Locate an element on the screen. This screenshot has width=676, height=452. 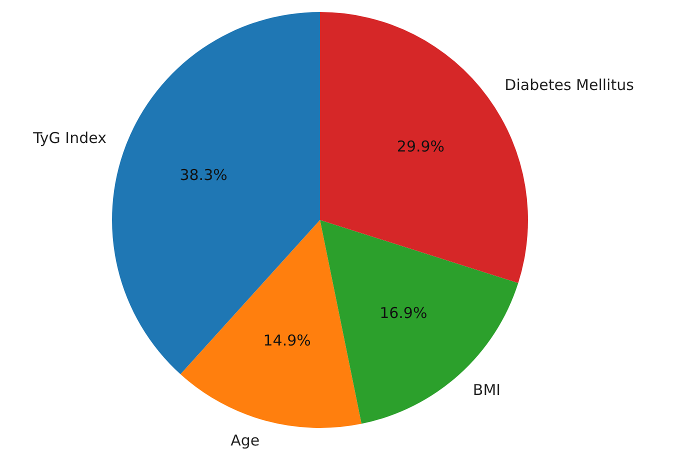
data-label: 14.9% is located at coordinates (287, 340).